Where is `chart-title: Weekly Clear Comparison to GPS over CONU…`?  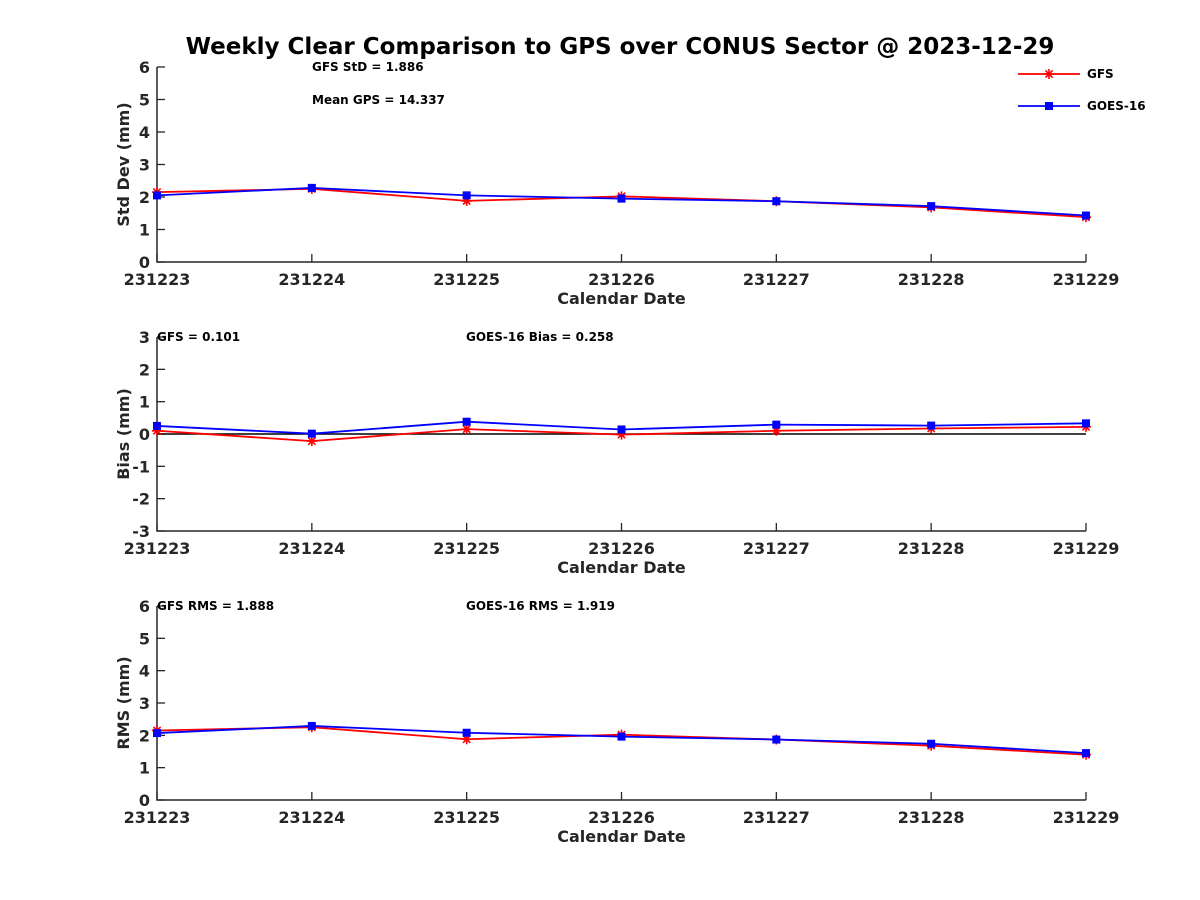 chart-title: Weekly Clear Comparison to GPS over CONU… is located at coordinates (620, 47).